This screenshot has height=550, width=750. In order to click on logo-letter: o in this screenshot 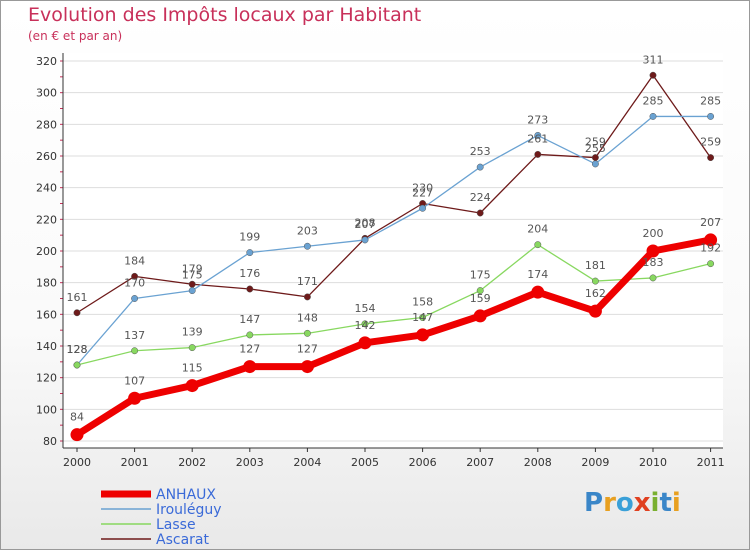, I will do `click(624, 503)`.